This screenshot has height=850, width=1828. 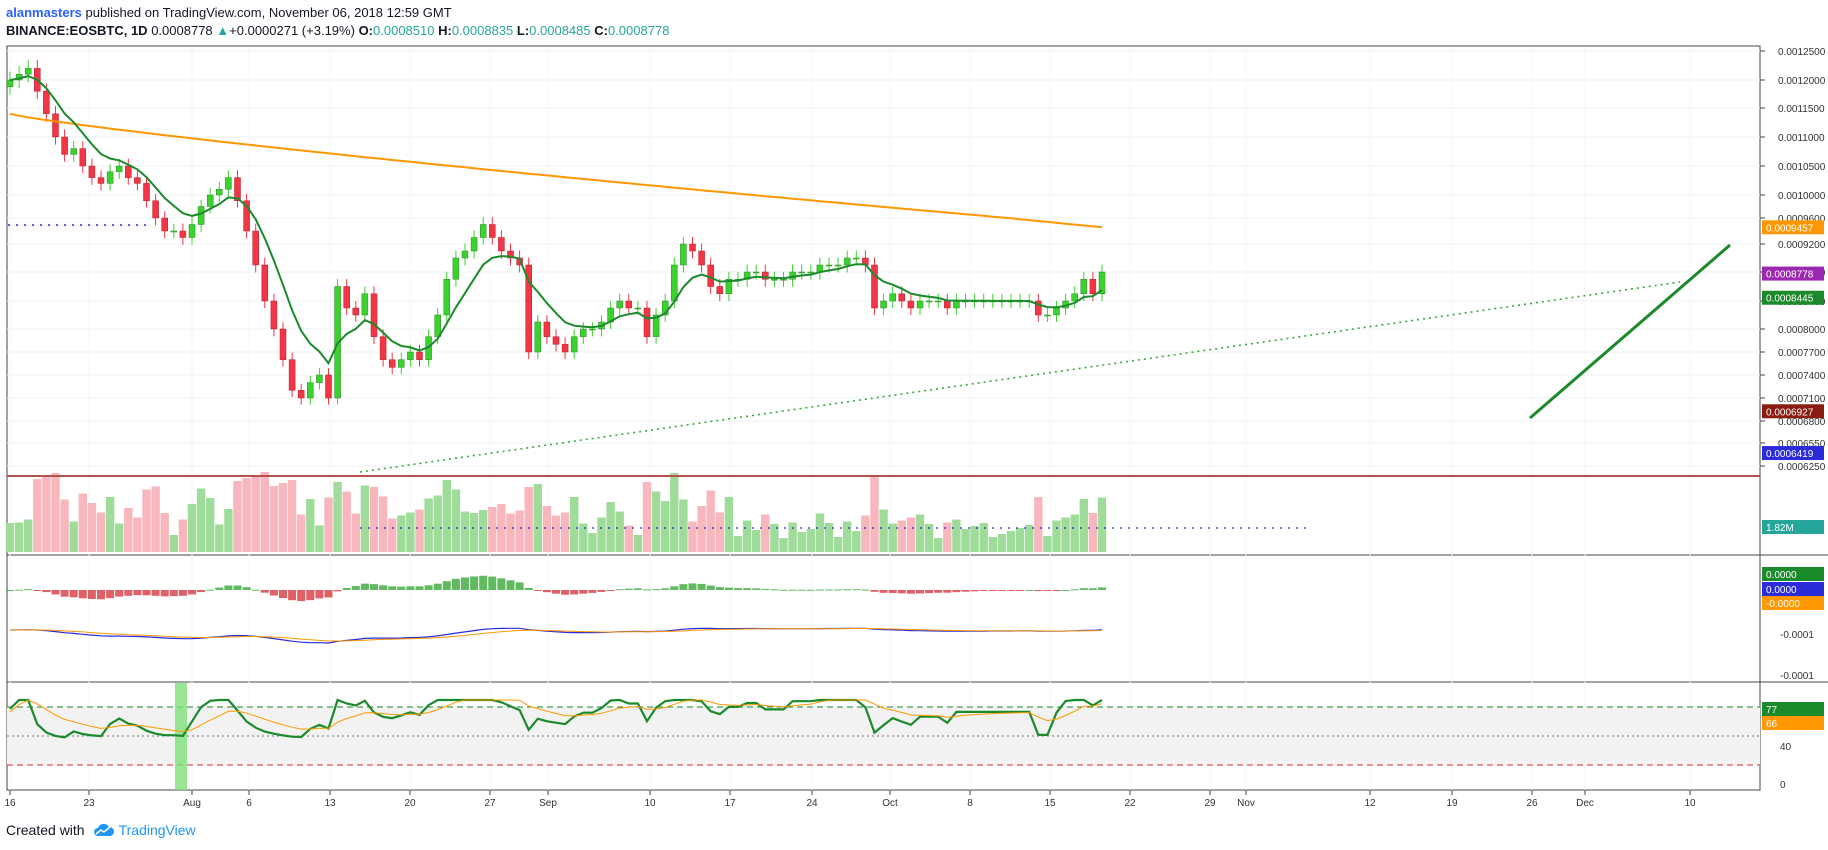 What do you see at coordinates (1532, 803) in the screenshot?
I see `x-tick-label: 26` at bounding box center [1532, 803].